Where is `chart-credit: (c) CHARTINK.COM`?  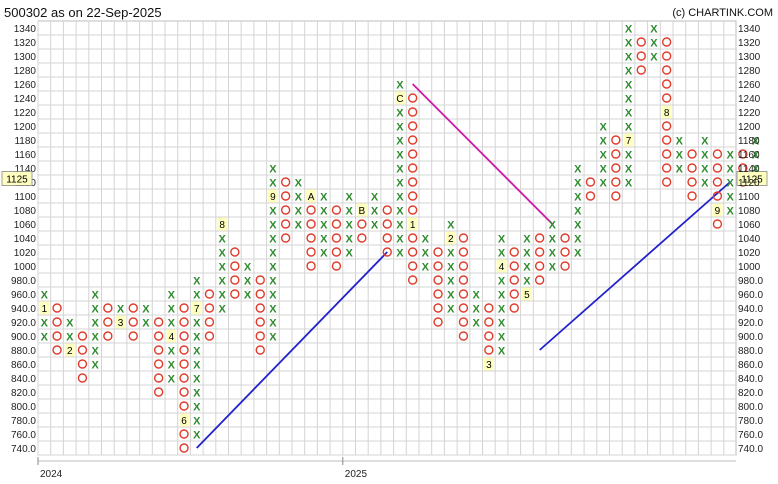
chart-credit: (c) CHARTINK.COM is located at coordinates (722, 13).